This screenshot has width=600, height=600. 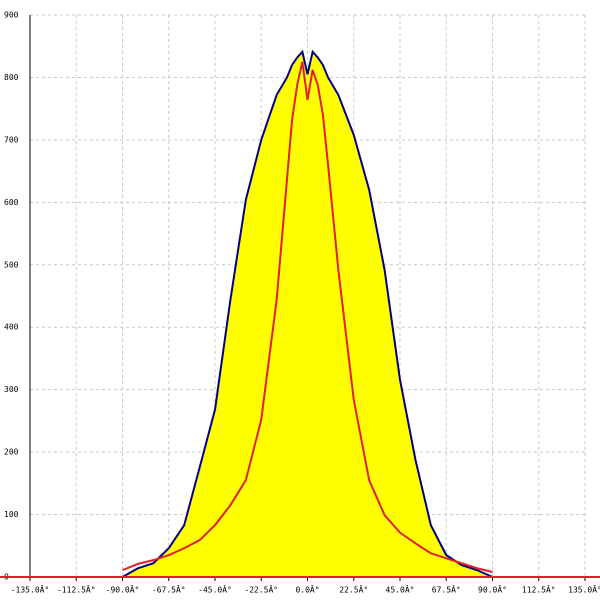 What do you see at coordinates (169, 589) in the screenshot?
I see `x-tick-label: -67.5Â°` at bounding box center [169, 589].